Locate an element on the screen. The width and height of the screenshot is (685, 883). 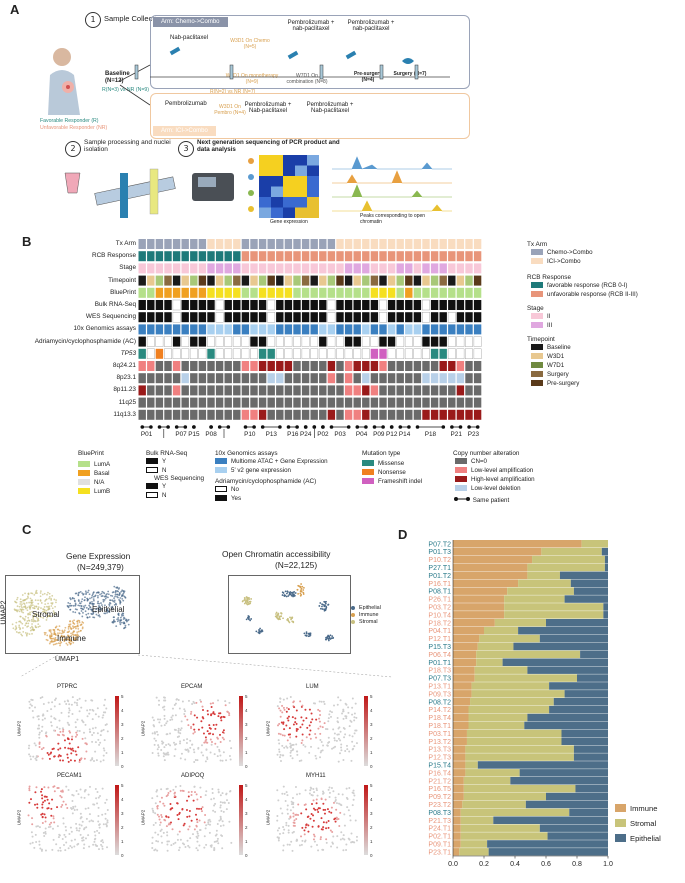
panel-c-label: C is located at coordinates (27, 529).